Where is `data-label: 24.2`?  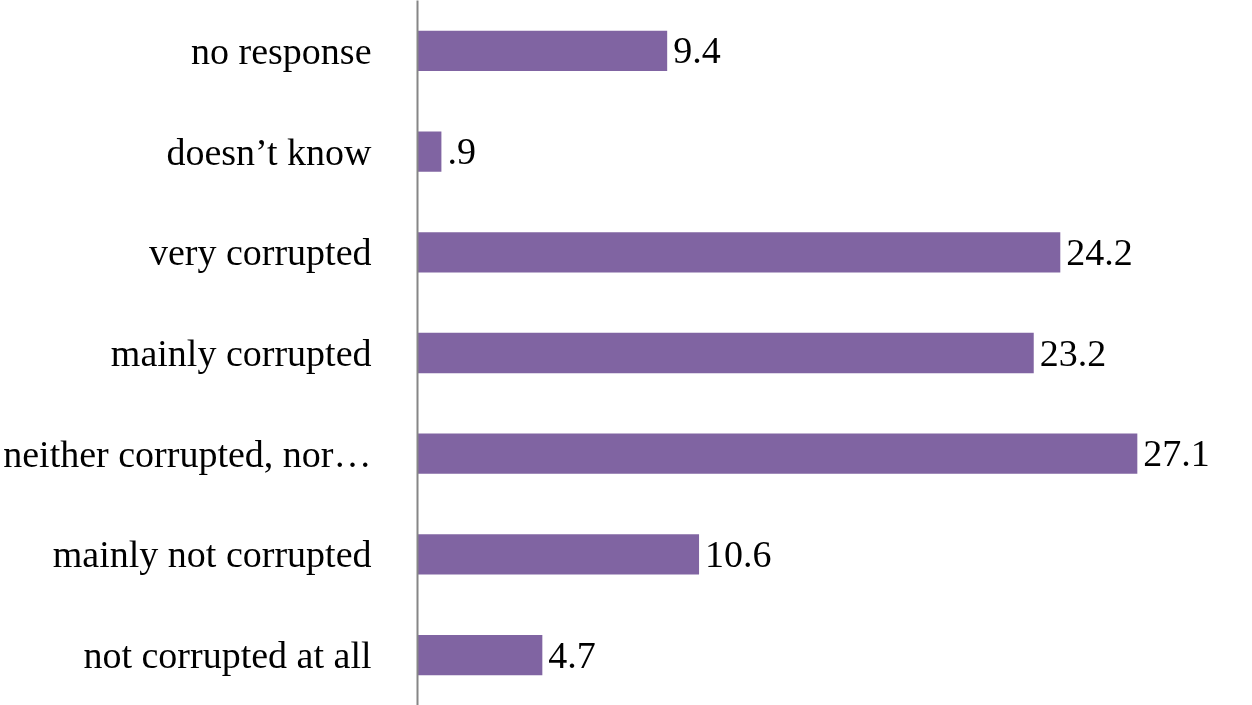
data-label: 24.2 is located at coordinates (1099, 251).